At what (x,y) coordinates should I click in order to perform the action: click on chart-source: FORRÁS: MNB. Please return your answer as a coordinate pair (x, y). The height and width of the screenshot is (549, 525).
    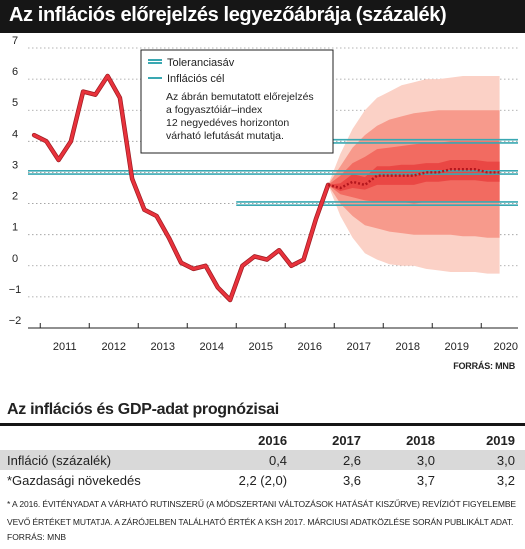
    Looking at the image, I should click on (484, 366).